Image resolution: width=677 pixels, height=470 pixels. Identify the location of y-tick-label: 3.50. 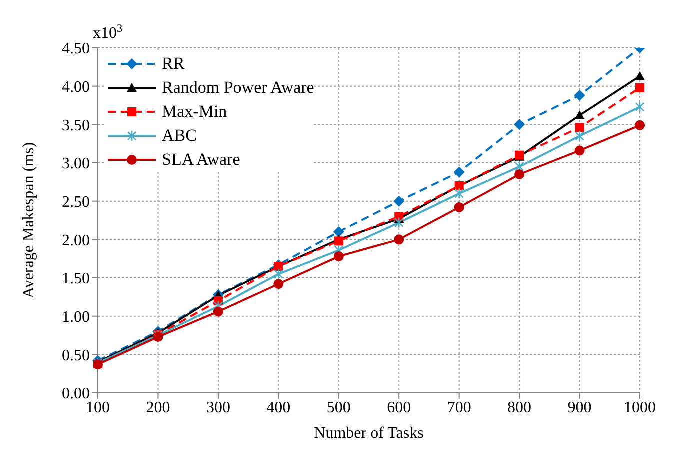
(76, 125).